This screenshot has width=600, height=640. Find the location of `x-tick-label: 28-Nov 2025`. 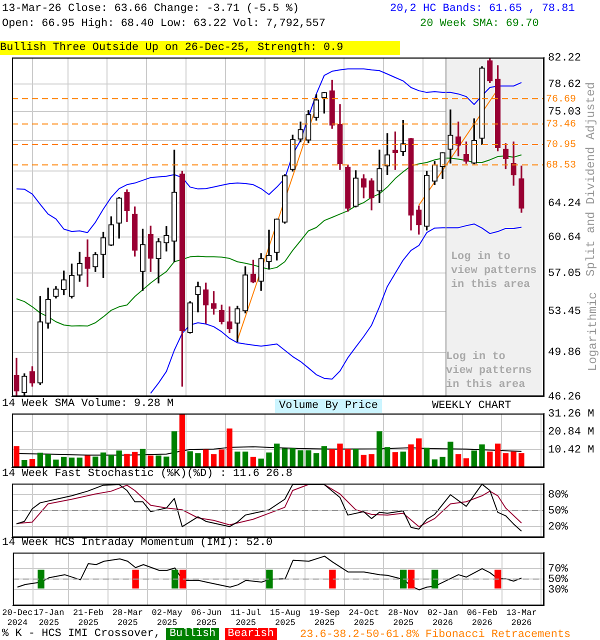

x-tick-label: 28-Nov 2025 is located at coordinates (403, 618).